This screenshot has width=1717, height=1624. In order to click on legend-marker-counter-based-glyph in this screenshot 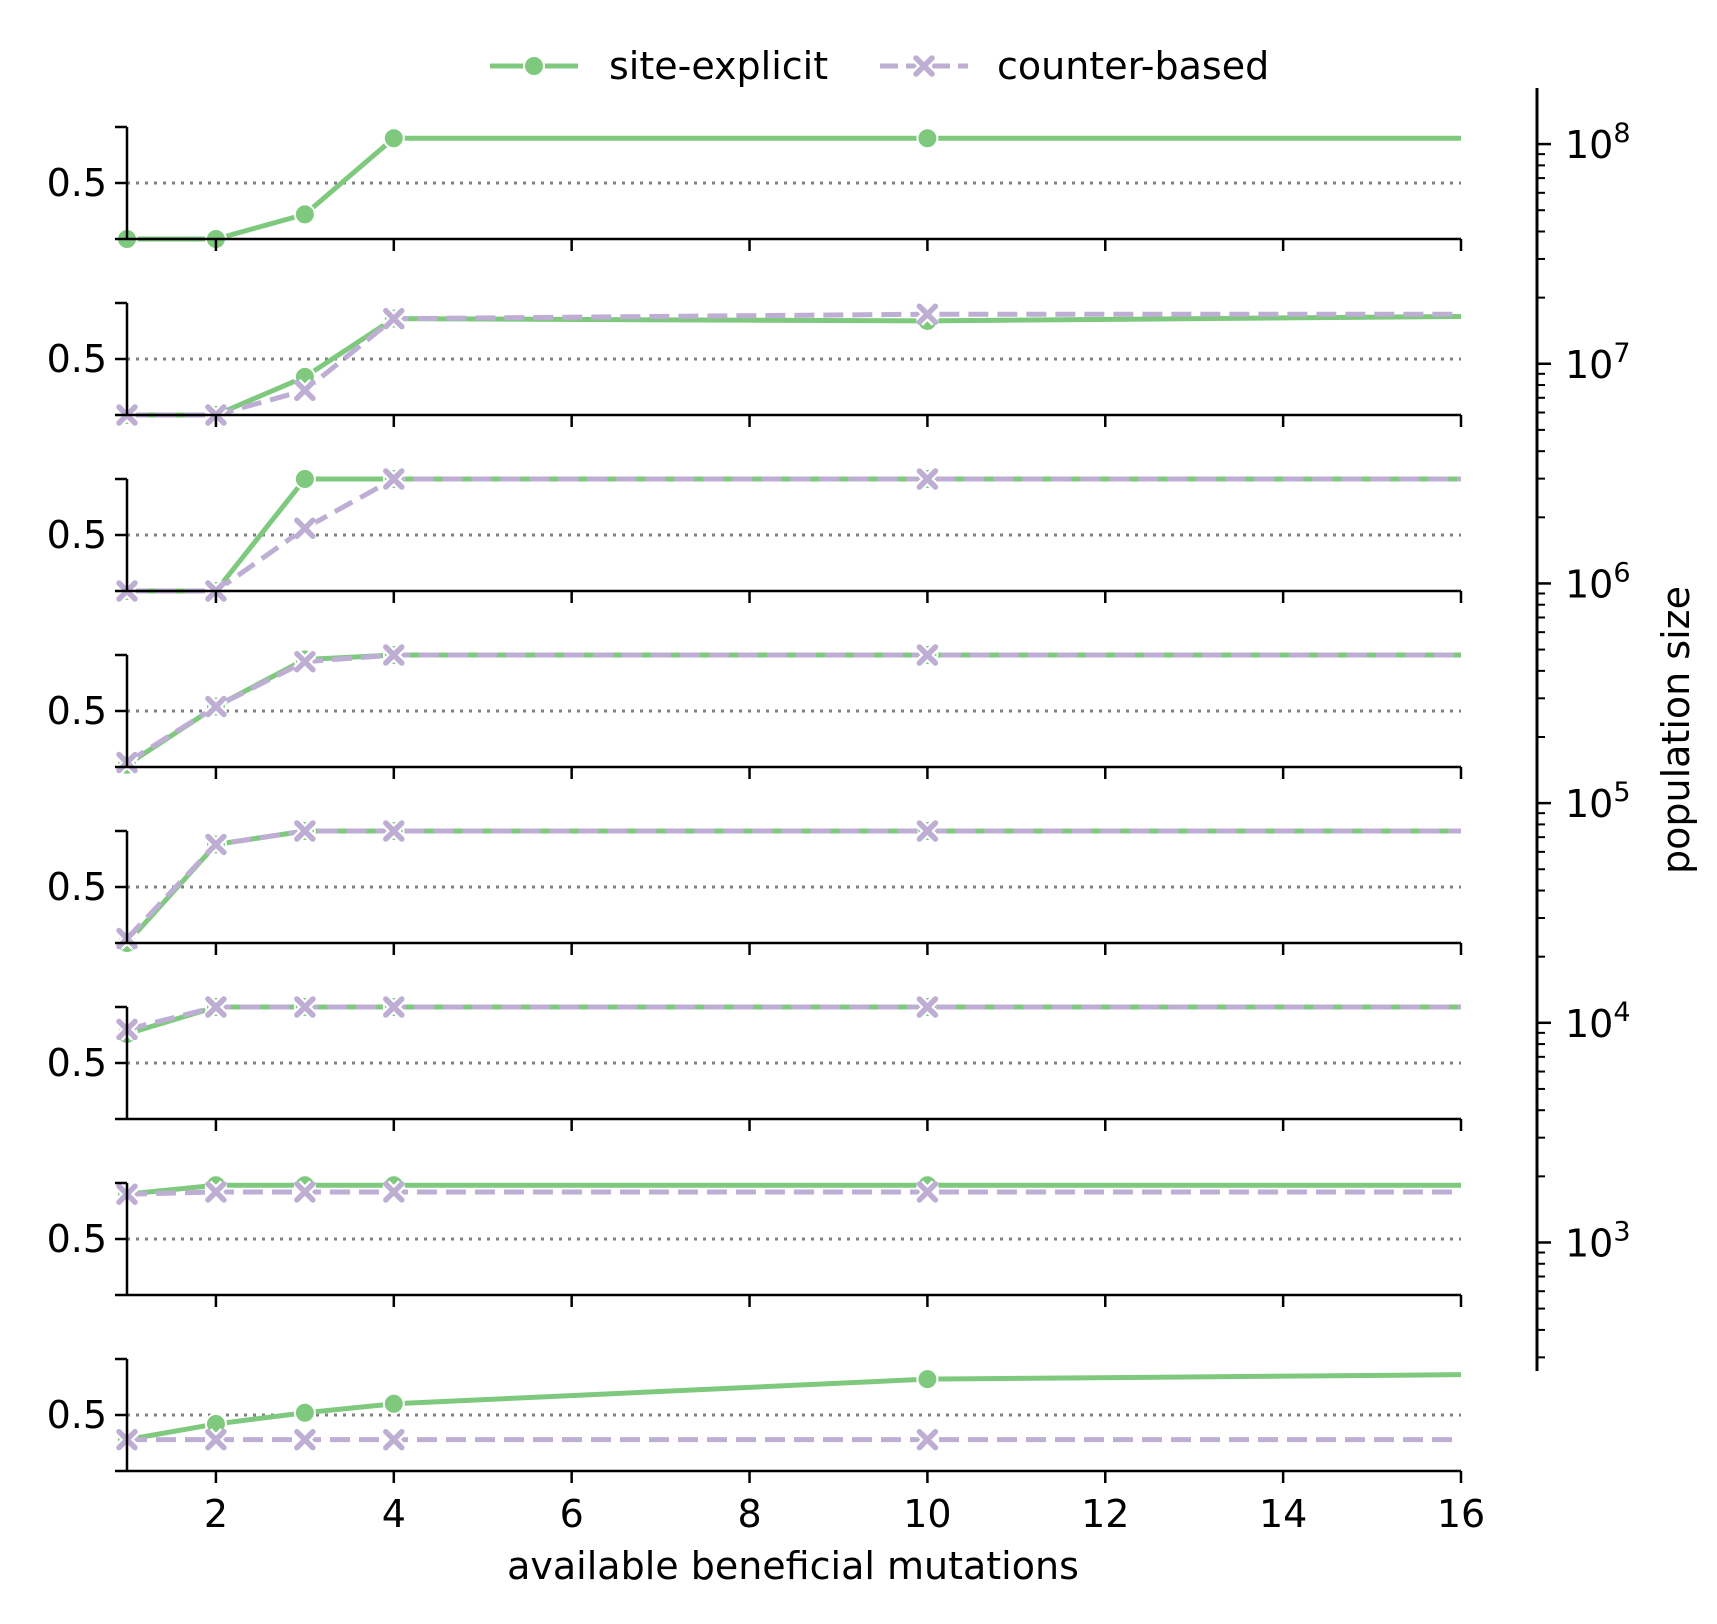, I will do `click(924, 66)`.